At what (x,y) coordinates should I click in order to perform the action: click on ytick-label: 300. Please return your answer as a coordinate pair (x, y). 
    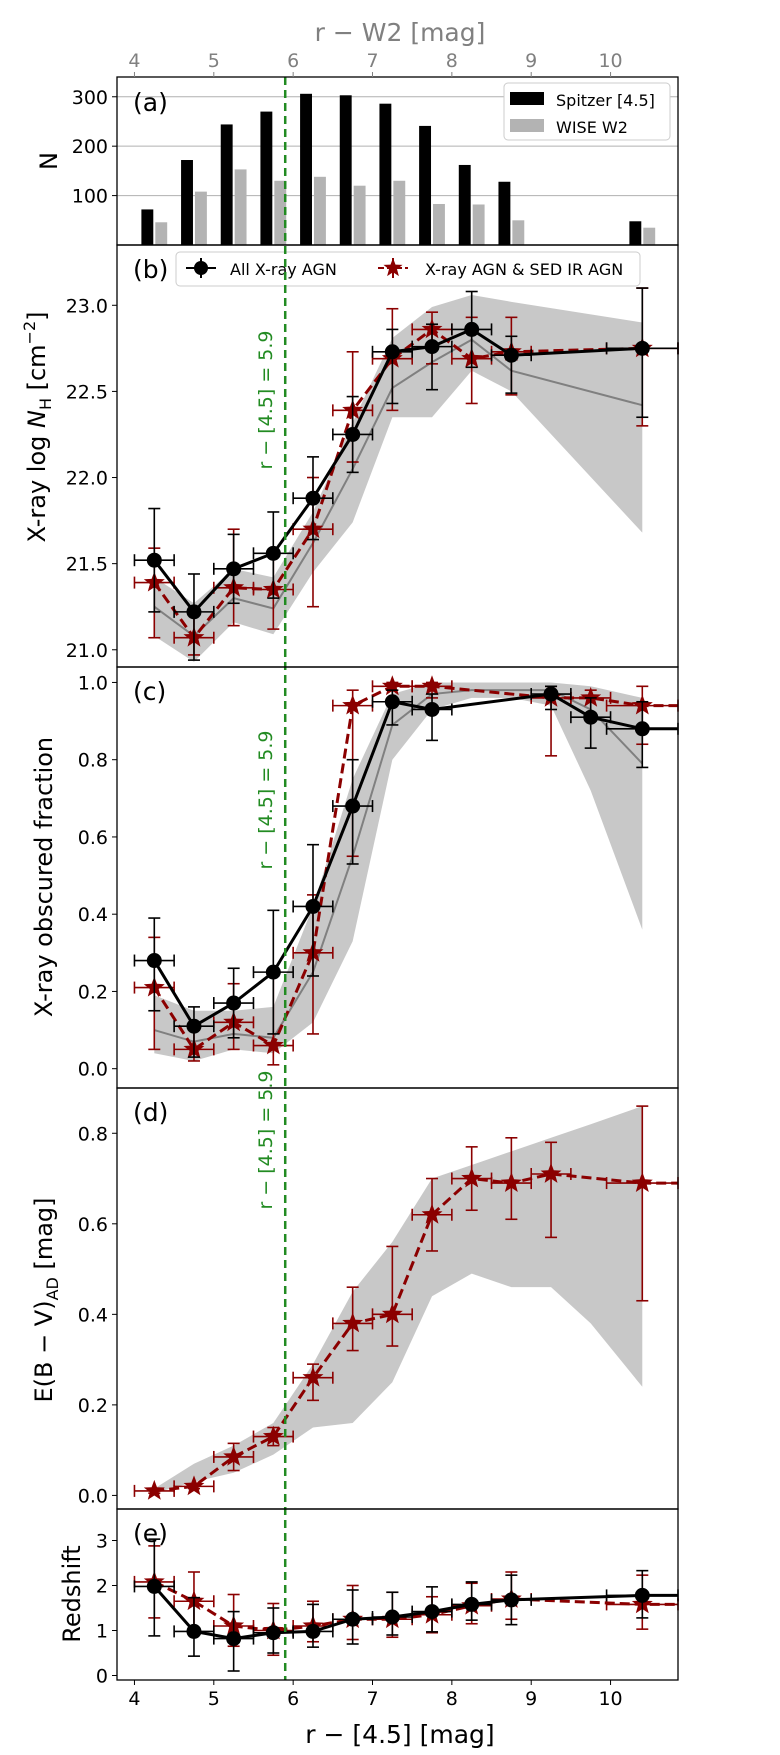
    Looking at the image, I should click on (90, 98).